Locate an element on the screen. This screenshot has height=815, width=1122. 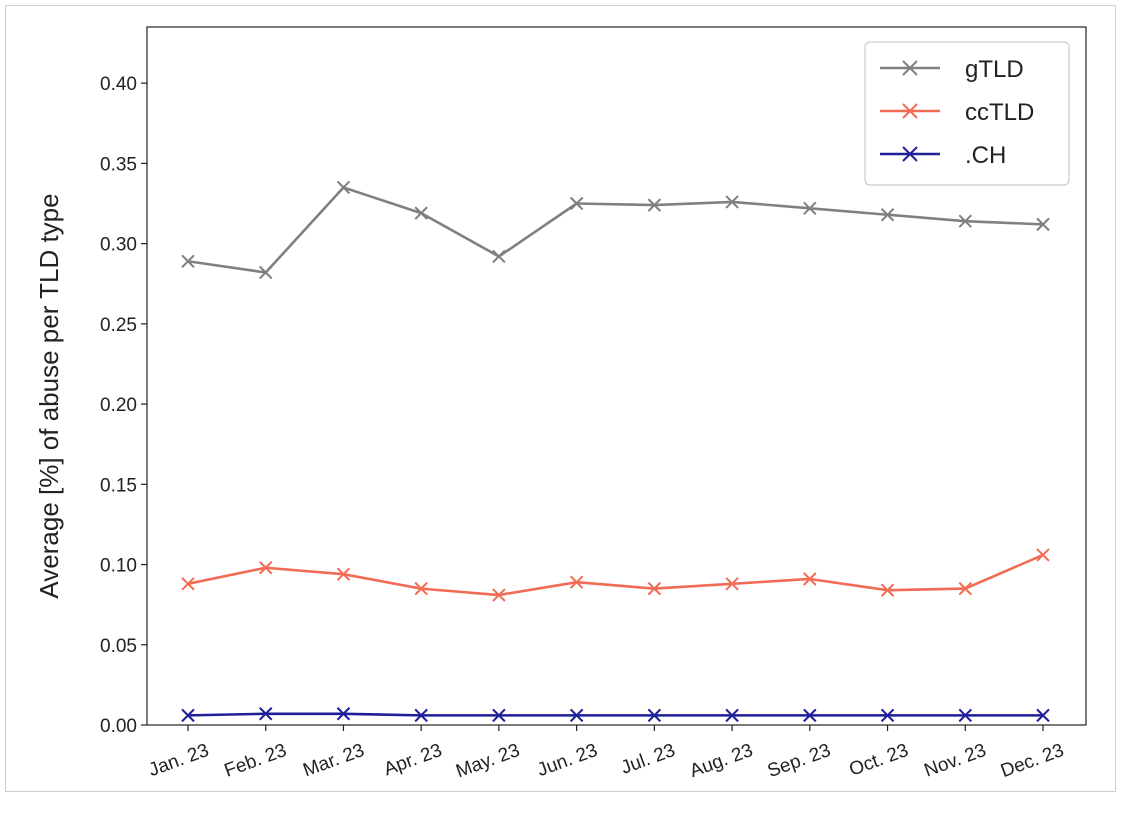
x-tick-label: Jul. 23 is located at coordinates (648, 759).